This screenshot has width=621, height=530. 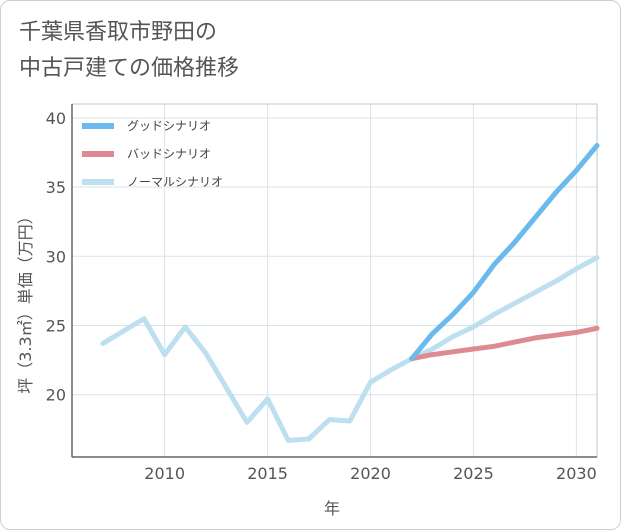 I want to click on legend-label: ノーマルシナリオ, so click(x=175, y=182).